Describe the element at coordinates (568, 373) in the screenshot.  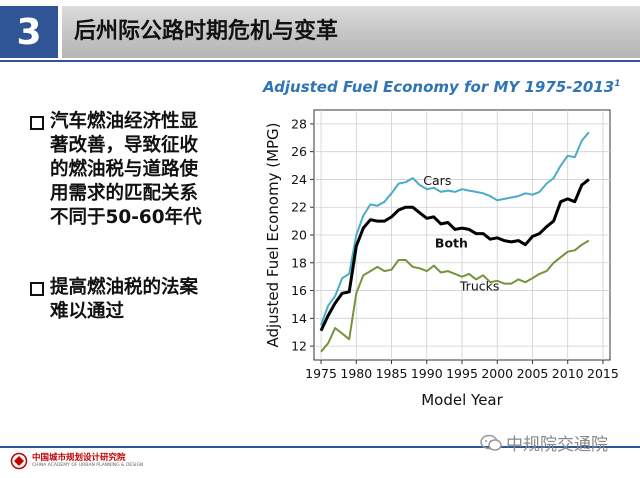
I see `x-tick-label: 2010` at that location.